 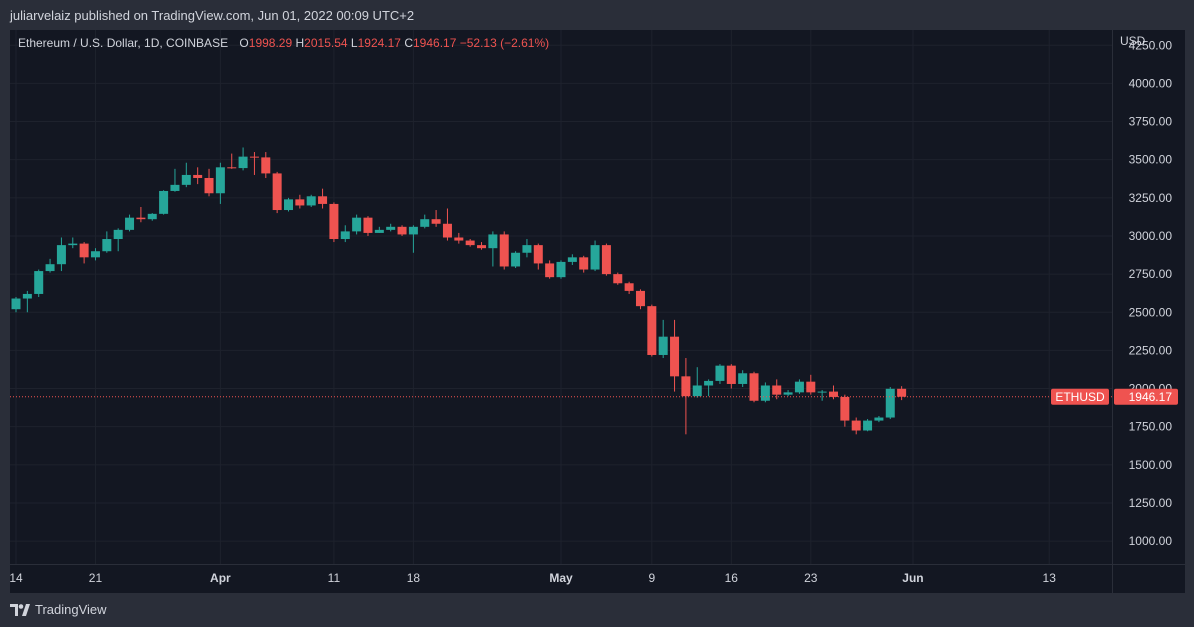 I want to click on price-tick-label: 2250.00, so click(x=1151, y=350).